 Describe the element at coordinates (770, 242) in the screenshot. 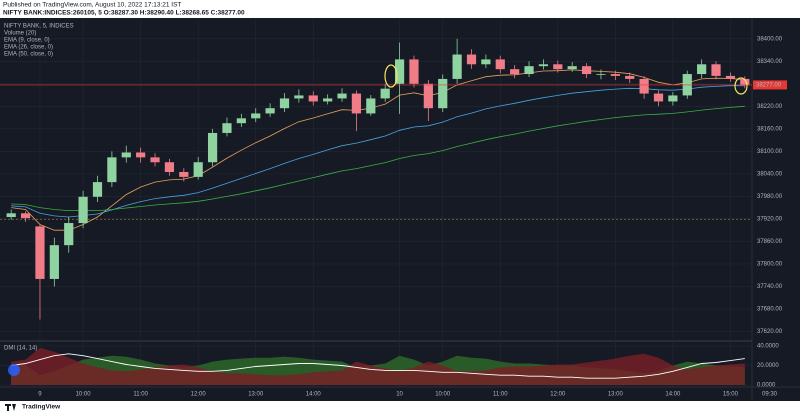

I see `y-tick-label: 37860.00` at that location.